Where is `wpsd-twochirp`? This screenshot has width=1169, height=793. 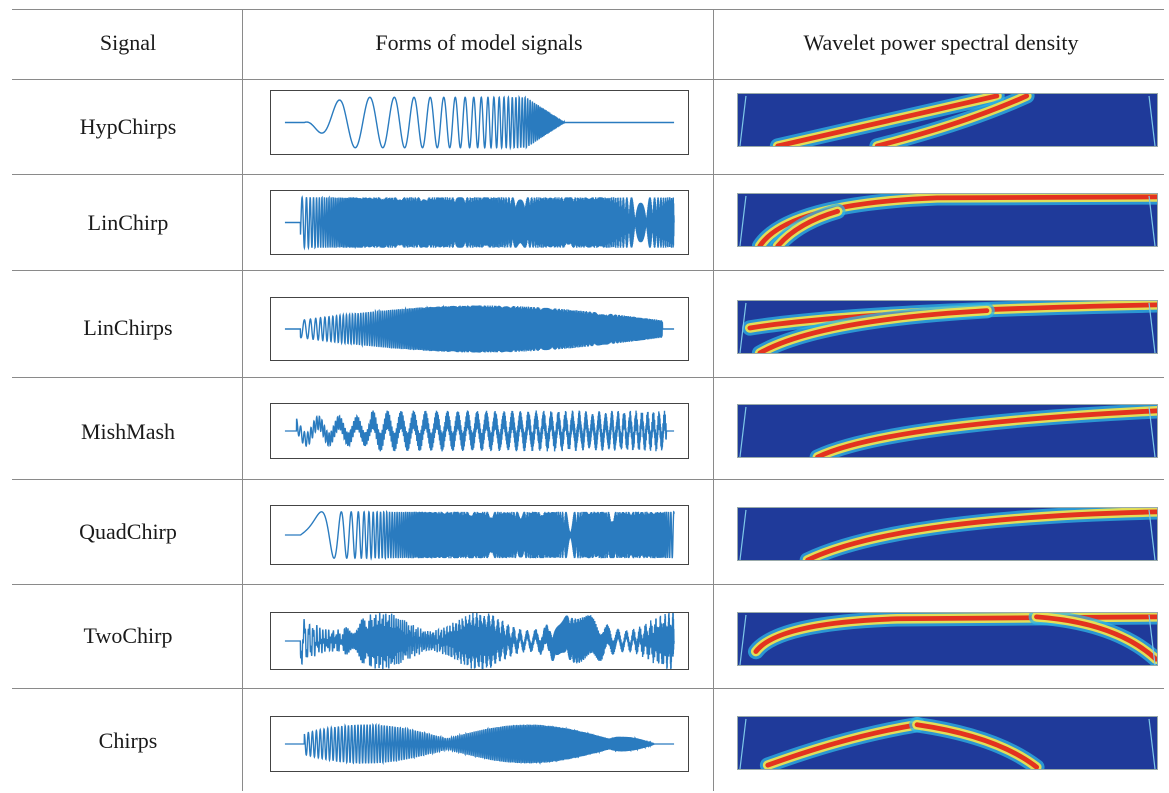
wpsd-twochirp is located at coordinates (947, 639).